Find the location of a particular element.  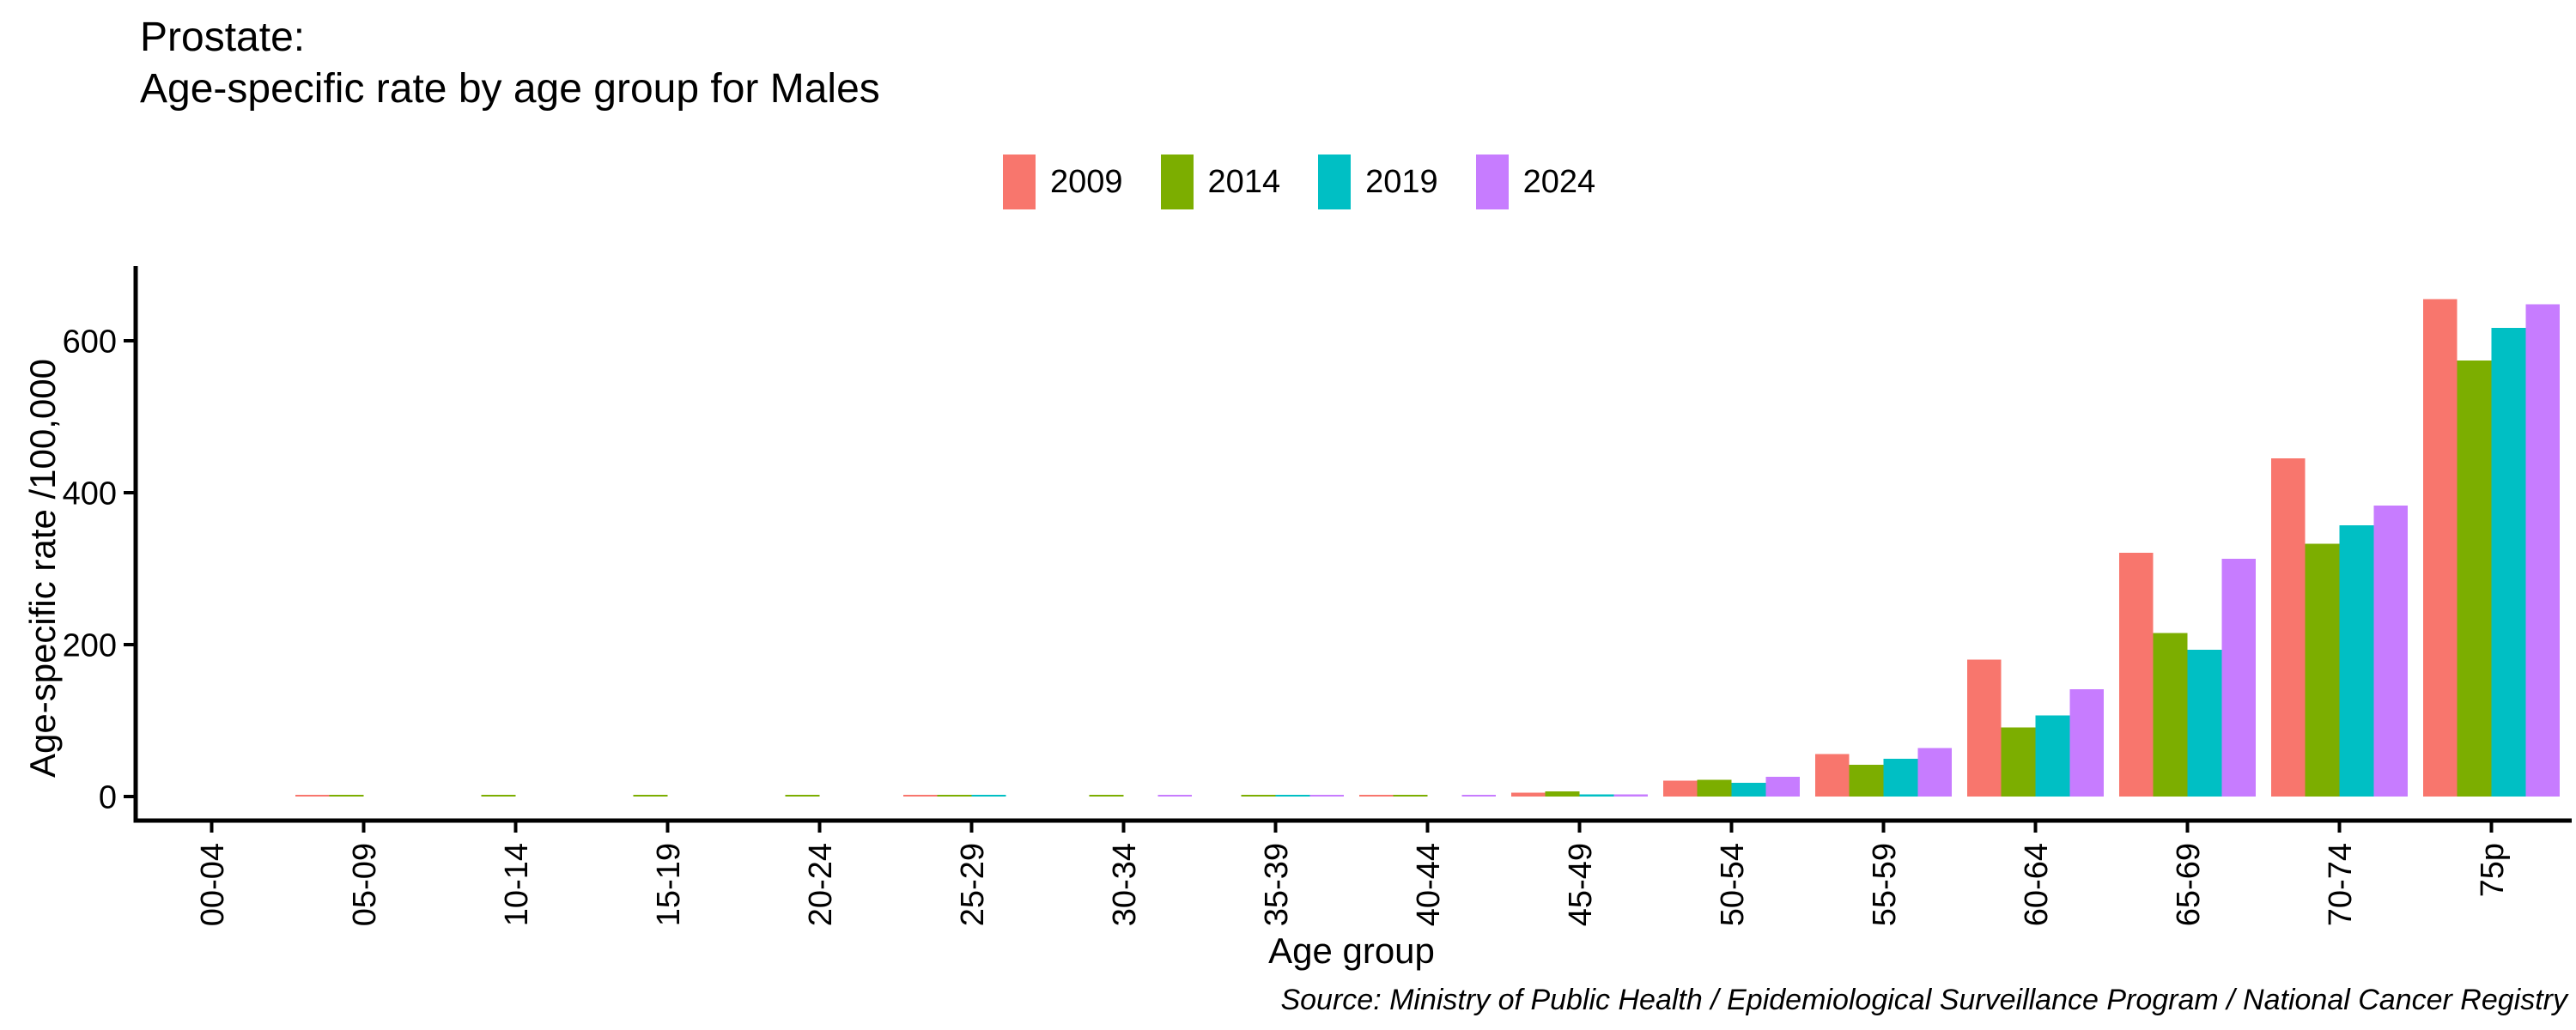

bar-50-54-2024 is located at coordinates (1783, 787).